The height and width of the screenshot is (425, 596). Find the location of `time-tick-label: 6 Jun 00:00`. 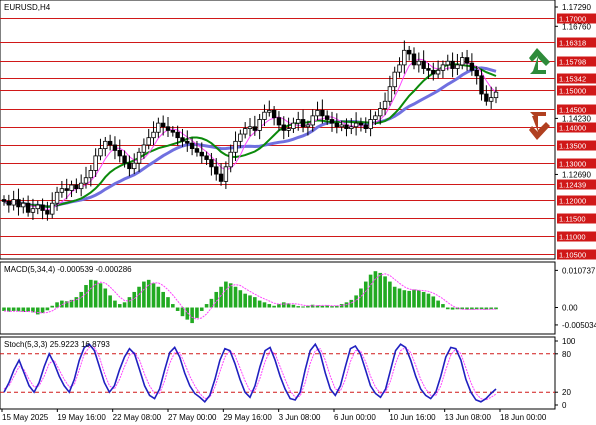

time-tick-label: 6 Jun 00:00 is located at coordinates (355, 417).